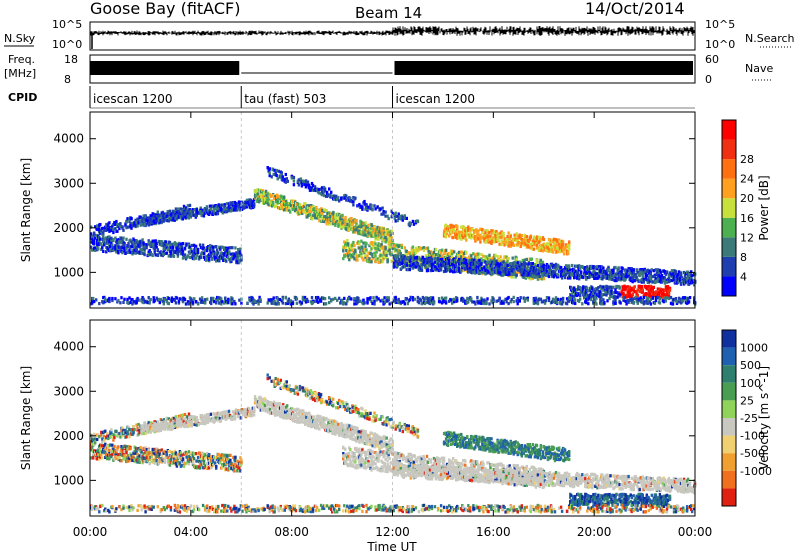 Image resolution: width=800 pixels, height=554 pixels. I want to click on power-pt-2069, so click(385, 249).